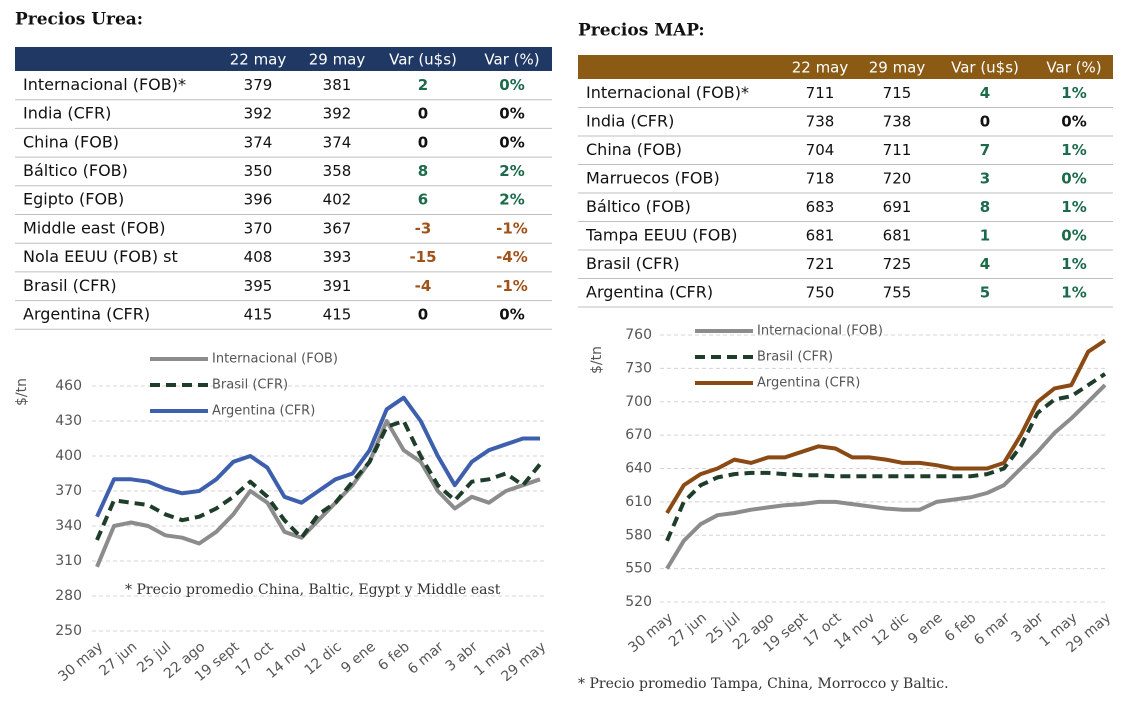 This screenshot has width=1126, height=701. What do you see at coordinates (897, 150) in the screenshot?
I see `cell: 711` at bounding box center [897, 150].